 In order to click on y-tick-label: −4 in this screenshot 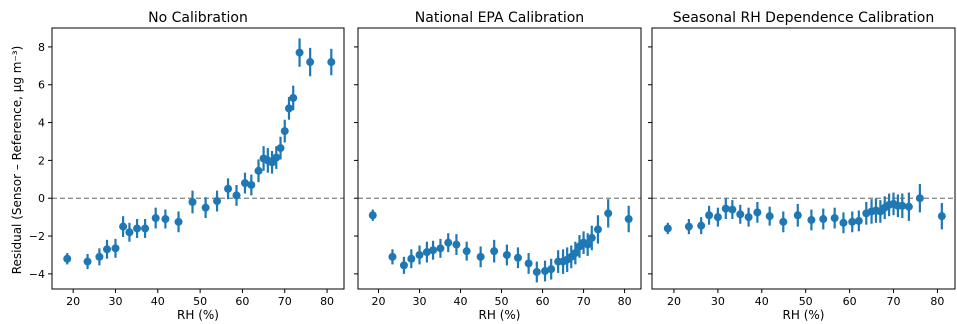, I will do `click(37, 274)`.